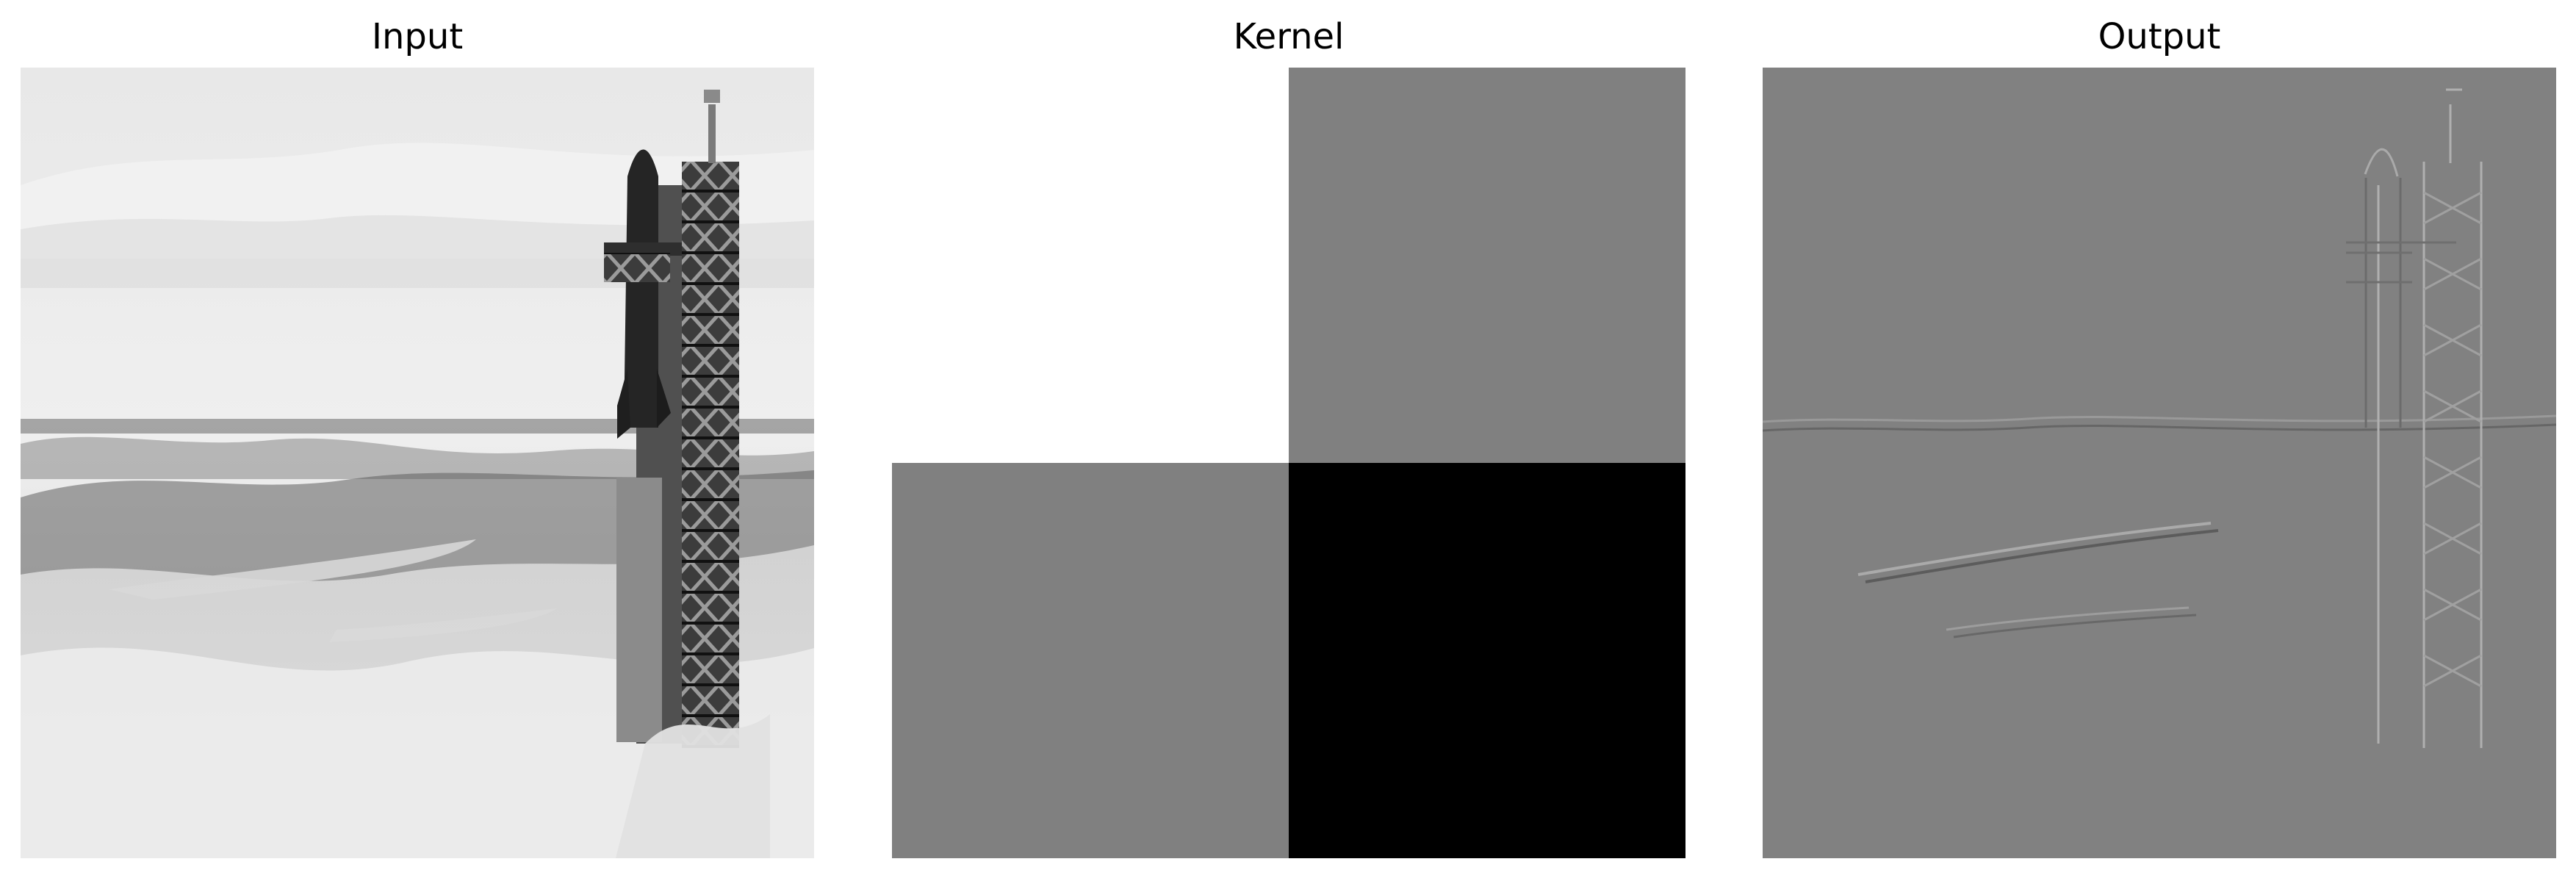  Describe the element at coordinates (1090, 660) in the screenshot. I see `kernel-cell-bottom-left` at that location.